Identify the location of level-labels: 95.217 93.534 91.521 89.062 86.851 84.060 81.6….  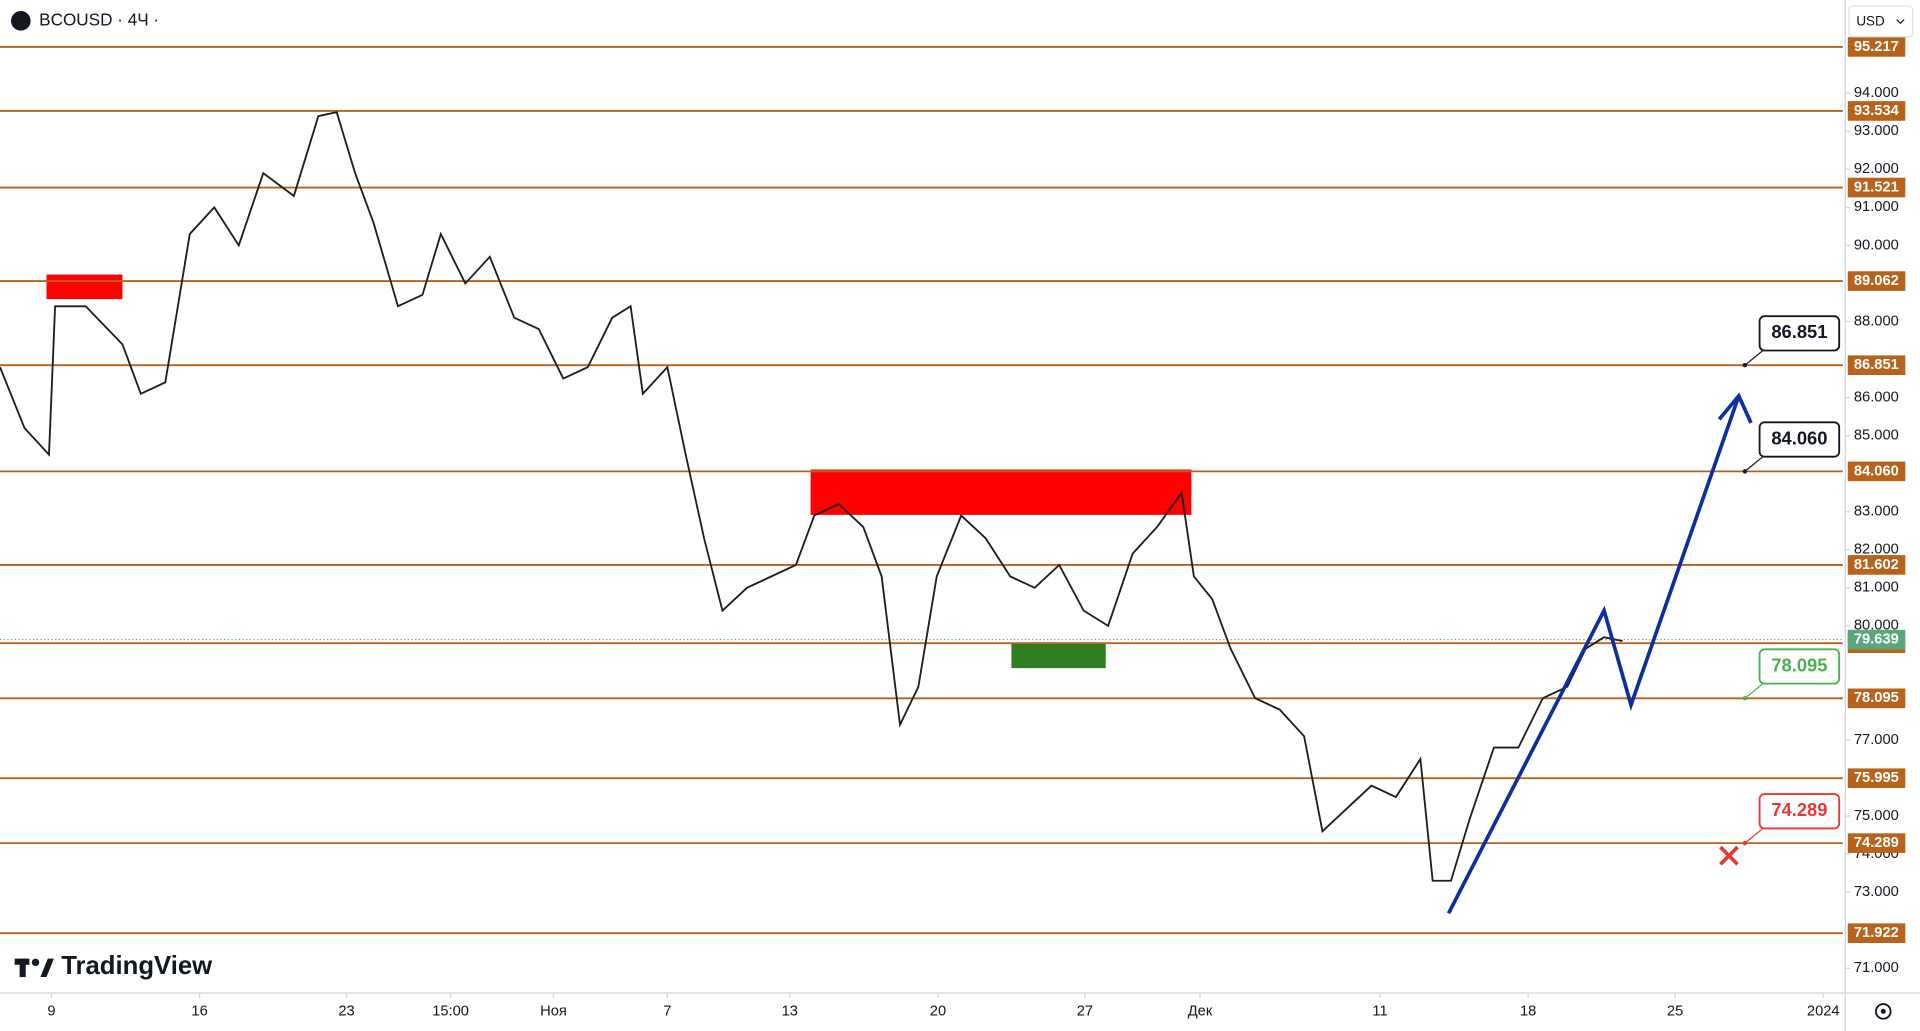
(1876, 490).